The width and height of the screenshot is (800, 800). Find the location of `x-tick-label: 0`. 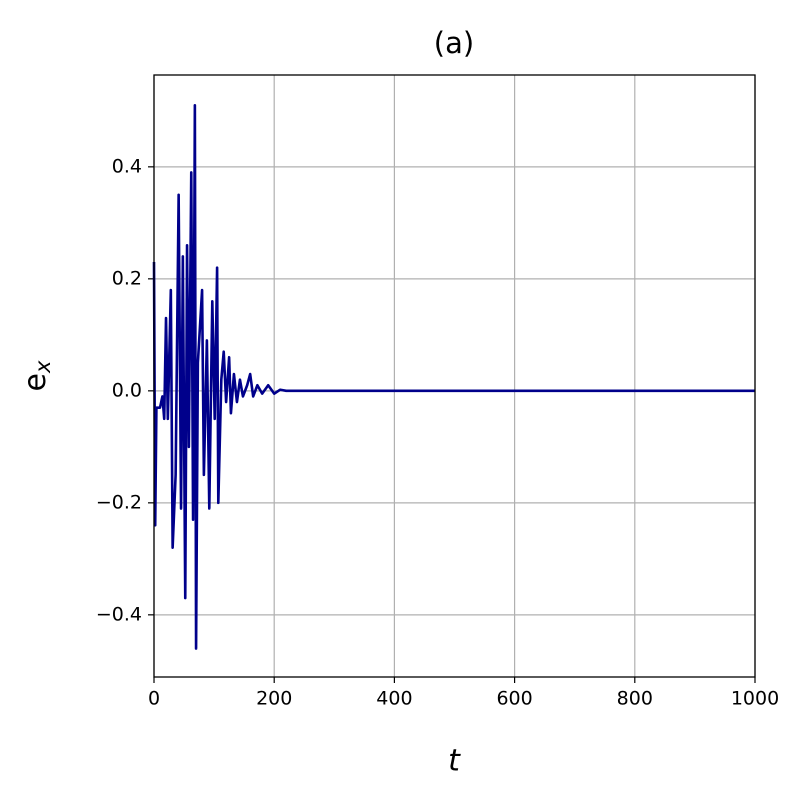

x-tick-label: 0 is located at coordinates (154, 699).